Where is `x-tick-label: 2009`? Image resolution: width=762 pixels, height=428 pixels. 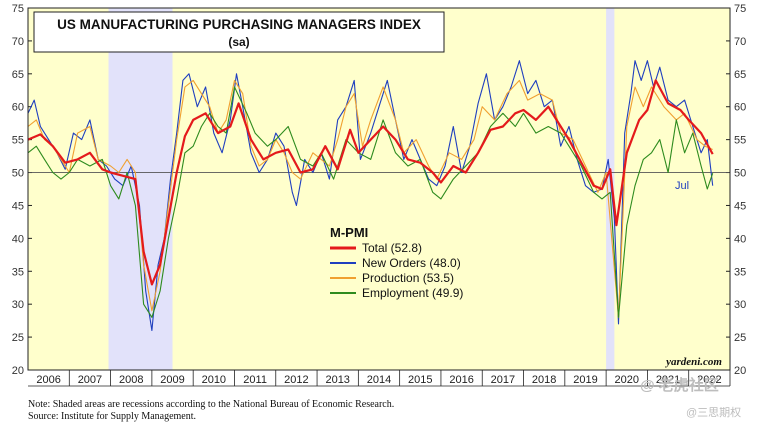 x-tick-label: 2009 is located at coordinates (172, 380).